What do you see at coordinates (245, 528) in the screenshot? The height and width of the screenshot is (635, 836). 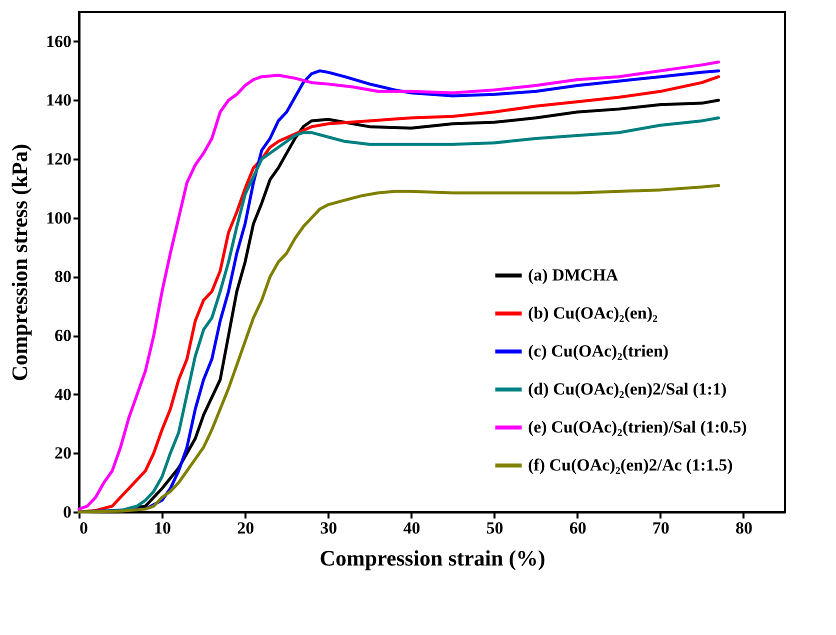 I see `x-tick-label: 20` at bounding box center [245, 528].